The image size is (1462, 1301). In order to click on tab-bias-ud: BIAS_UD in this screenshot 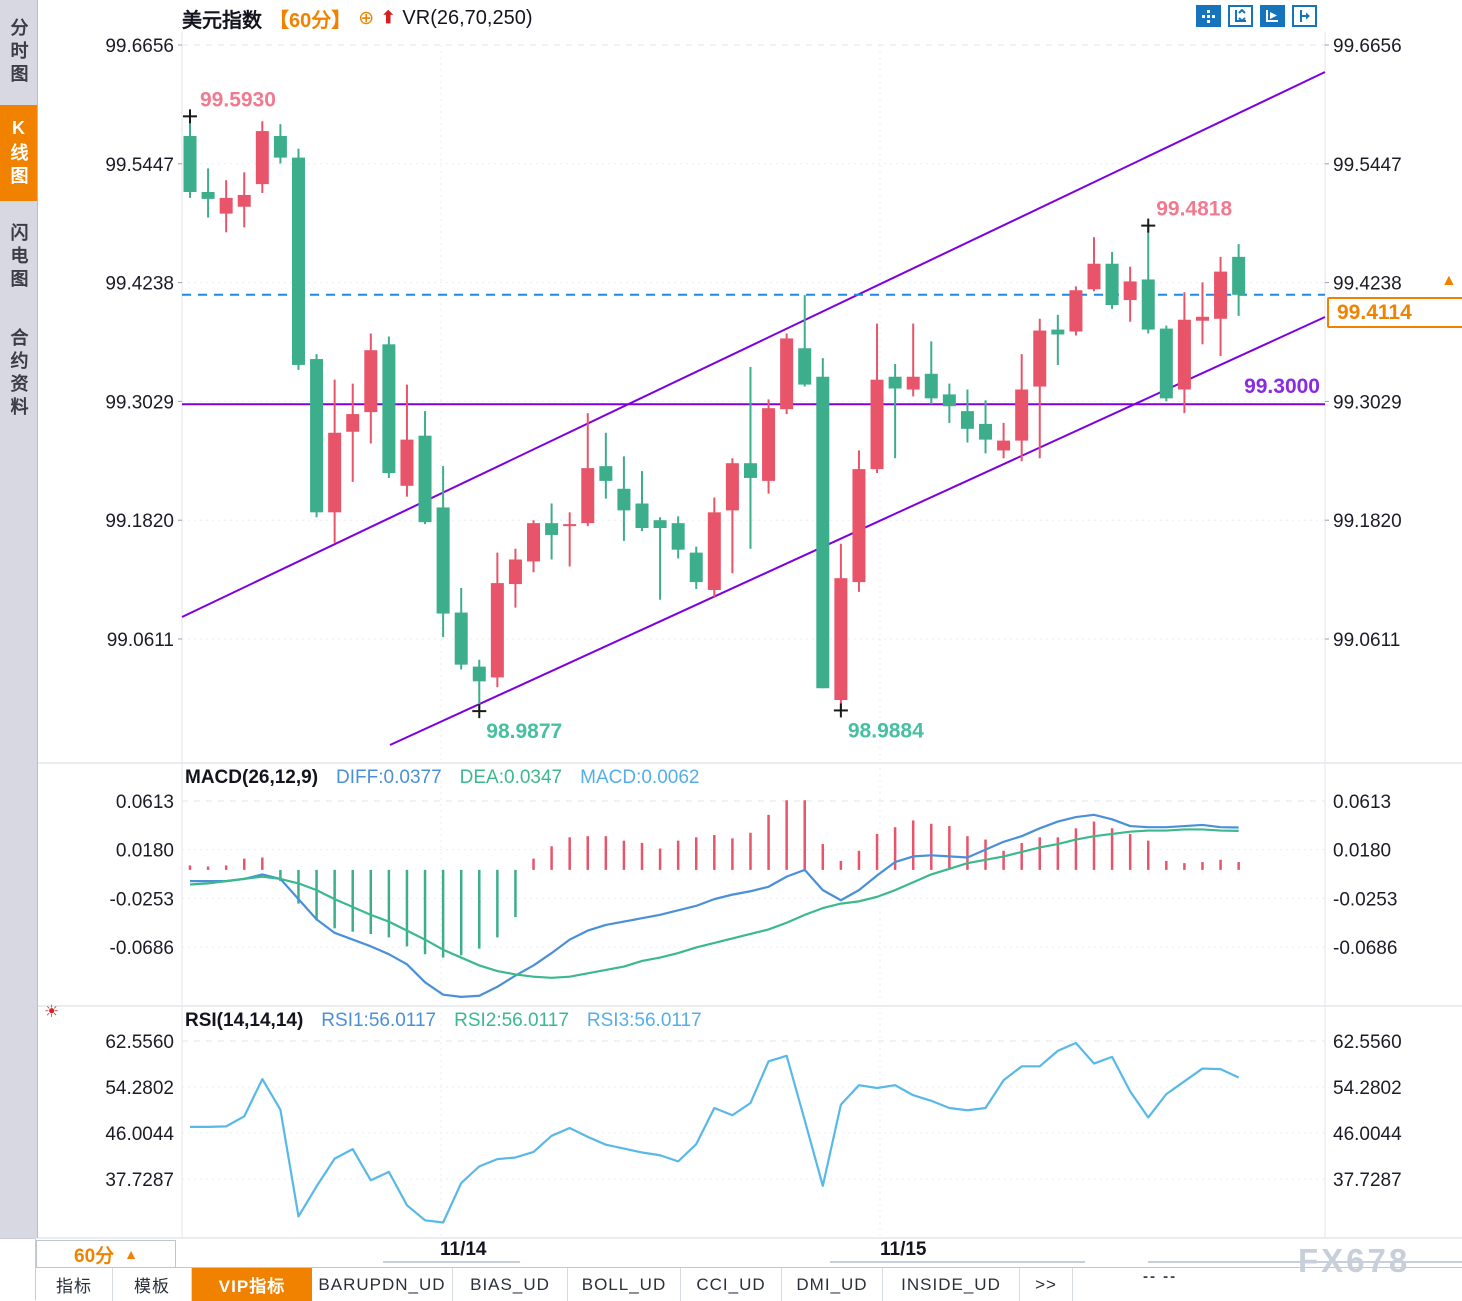, I will do `click(510, 1284)`.